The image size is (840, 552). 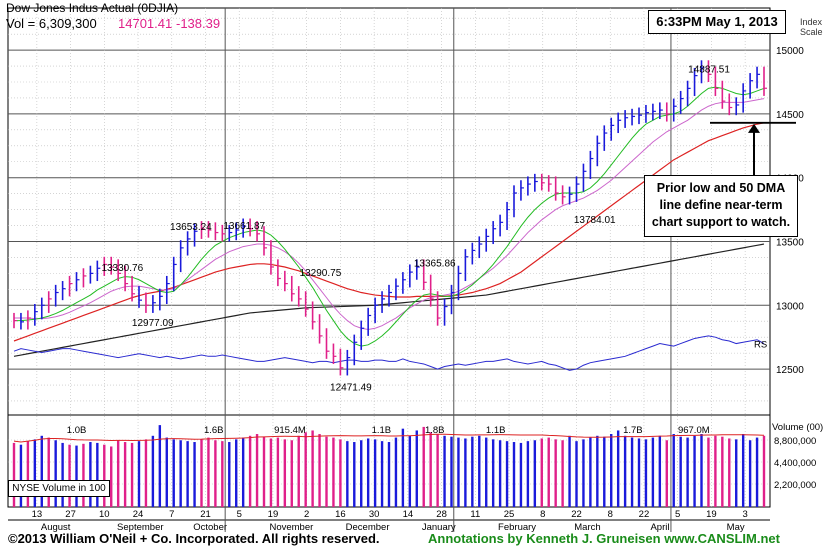 I want to click on x-day-label: 16, so click(x=340, y=514).